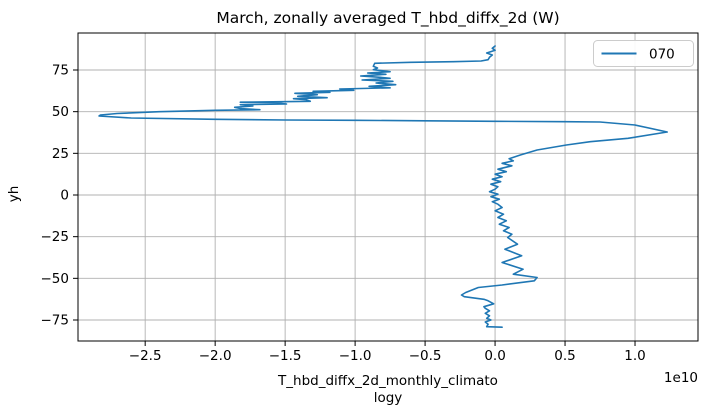 The width and height of the screenshot is (705, 419). I want to click on legend-box, so click(643, 53).